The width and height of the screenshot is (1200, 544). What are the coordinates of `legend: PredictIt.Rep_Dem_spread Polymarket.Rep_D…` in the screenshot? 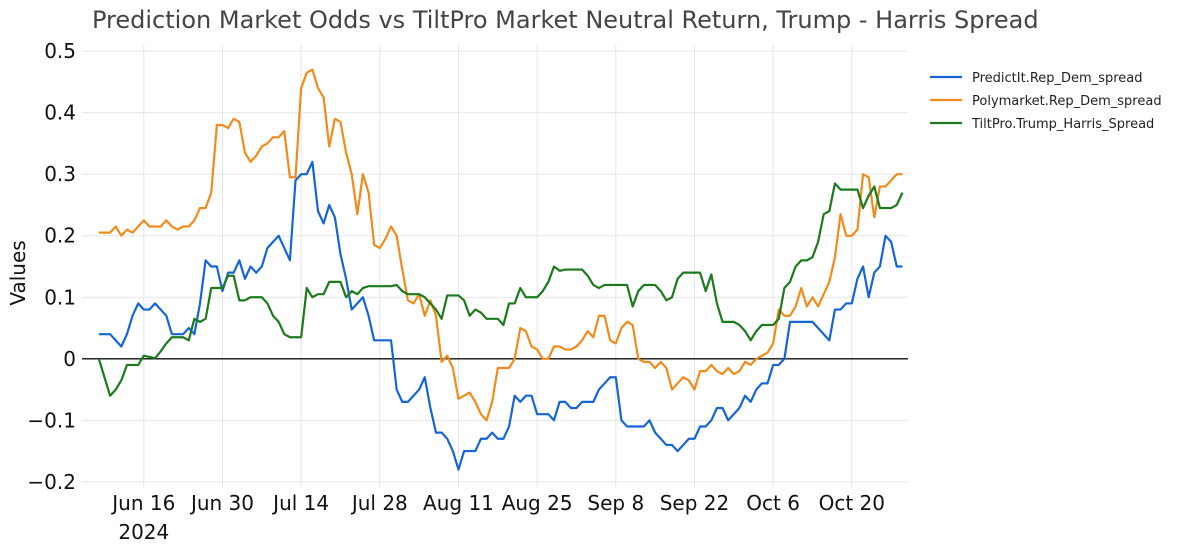 It's located at (1046, 101).